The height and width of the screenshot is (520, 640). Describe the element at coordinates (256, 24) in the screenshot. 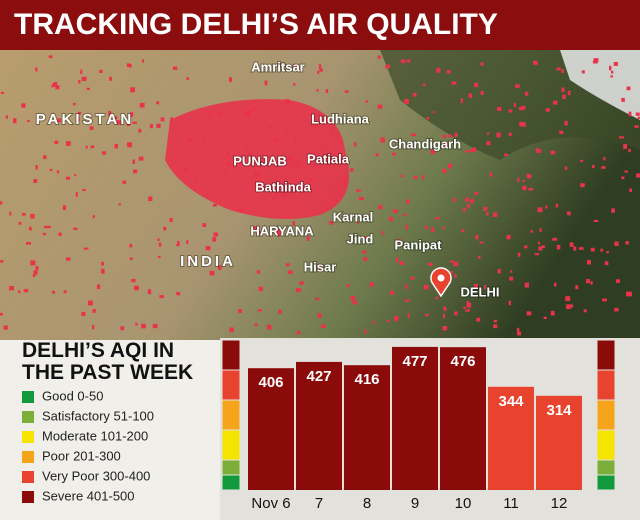

I see `title: TRACKING DELHI’S AIR QUALITY` at that location.